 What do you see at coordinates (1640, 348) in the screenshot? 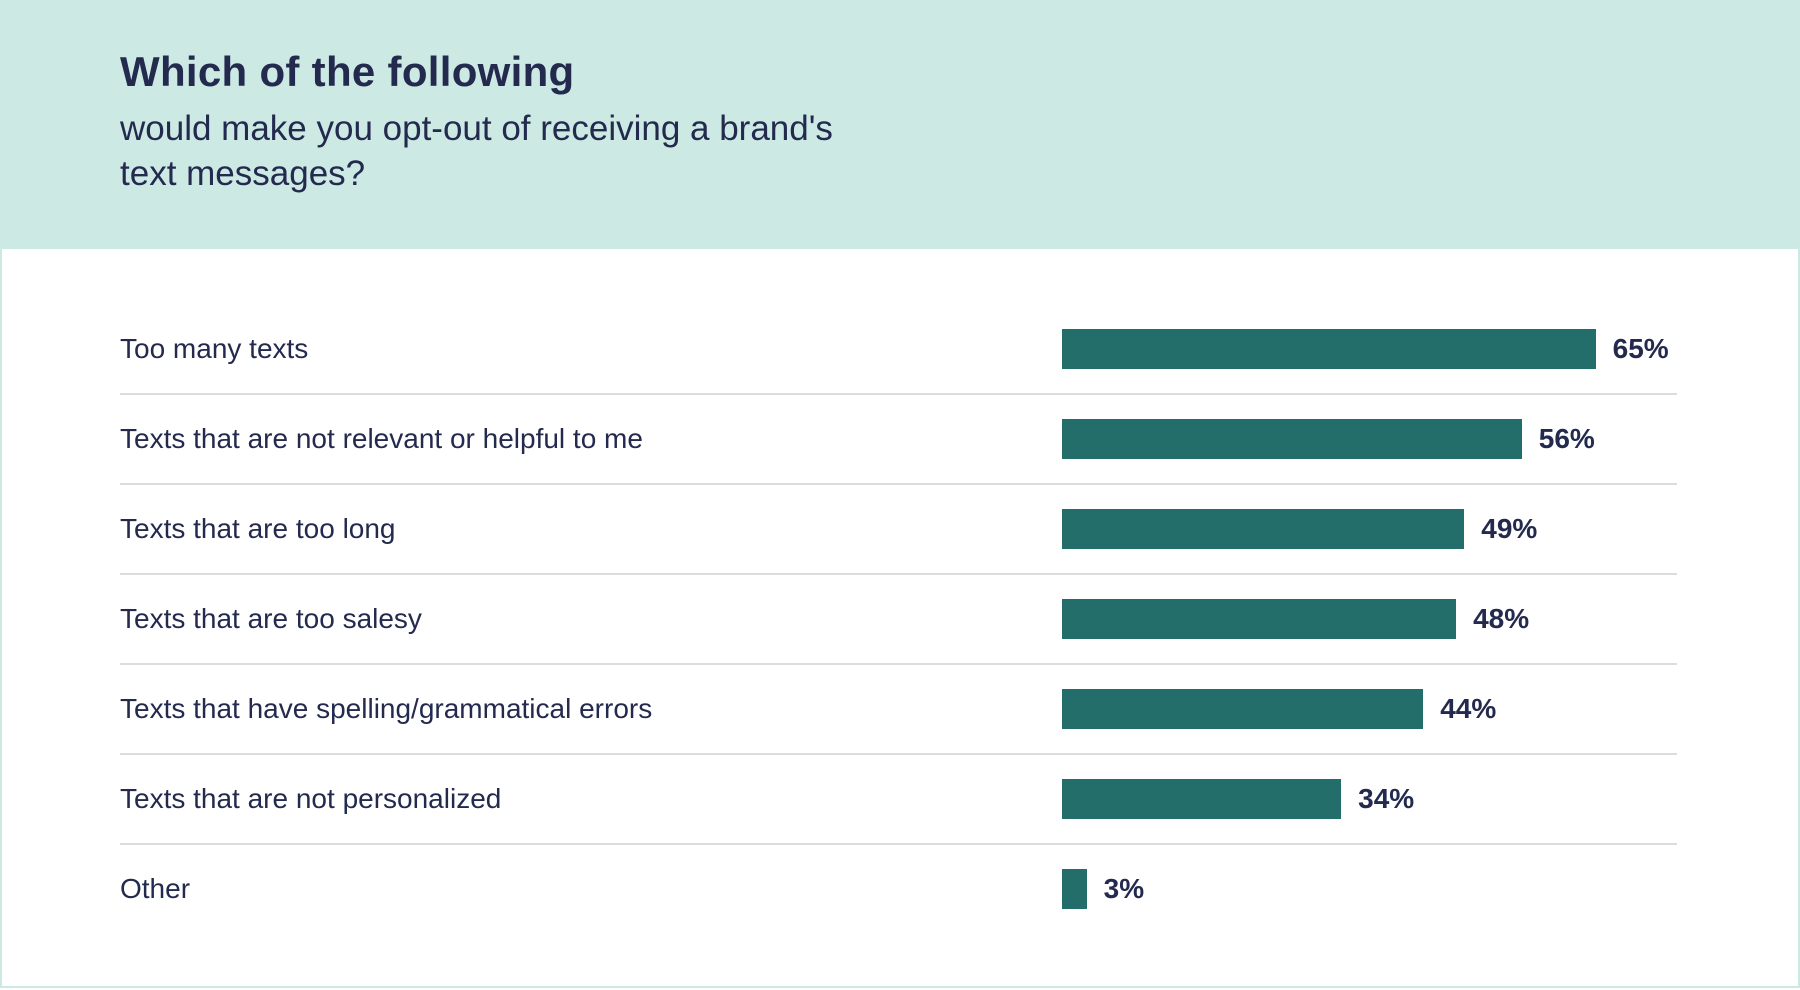
I see `value-label: 65%` at bounding box center [1640, 348].